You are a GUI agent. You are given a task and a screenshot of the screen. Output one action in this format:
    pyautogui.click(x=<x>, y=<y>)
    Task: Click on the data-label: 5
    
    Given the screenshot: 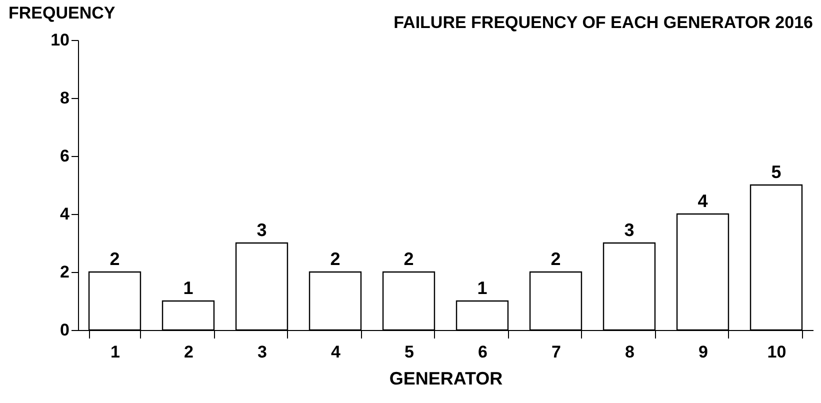 What is the action you would take?
    pyautogui.click(x=776, y=172)
    